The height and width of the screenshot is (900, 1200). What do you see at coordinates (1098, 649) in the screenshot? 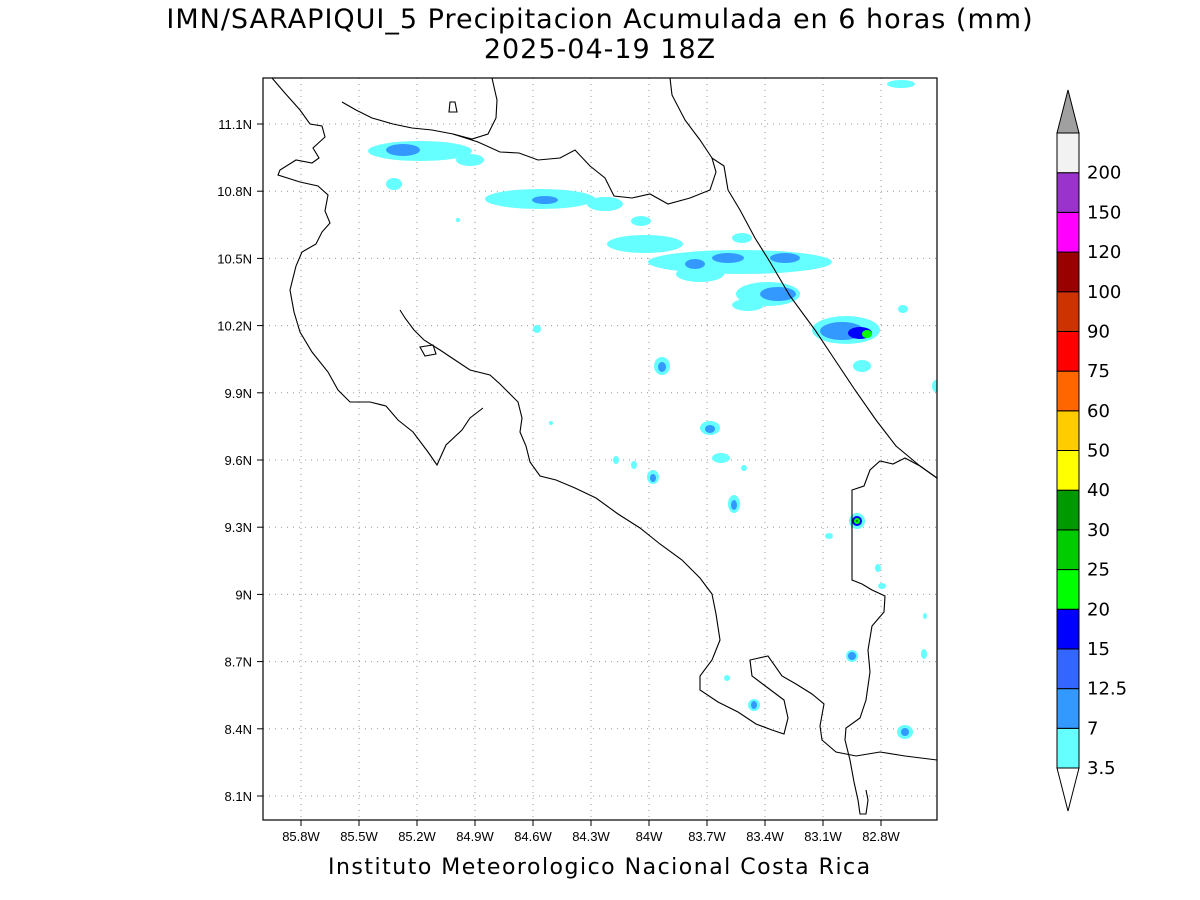
I see `colorbar-label: 15` at bounding box center [1098, 649].